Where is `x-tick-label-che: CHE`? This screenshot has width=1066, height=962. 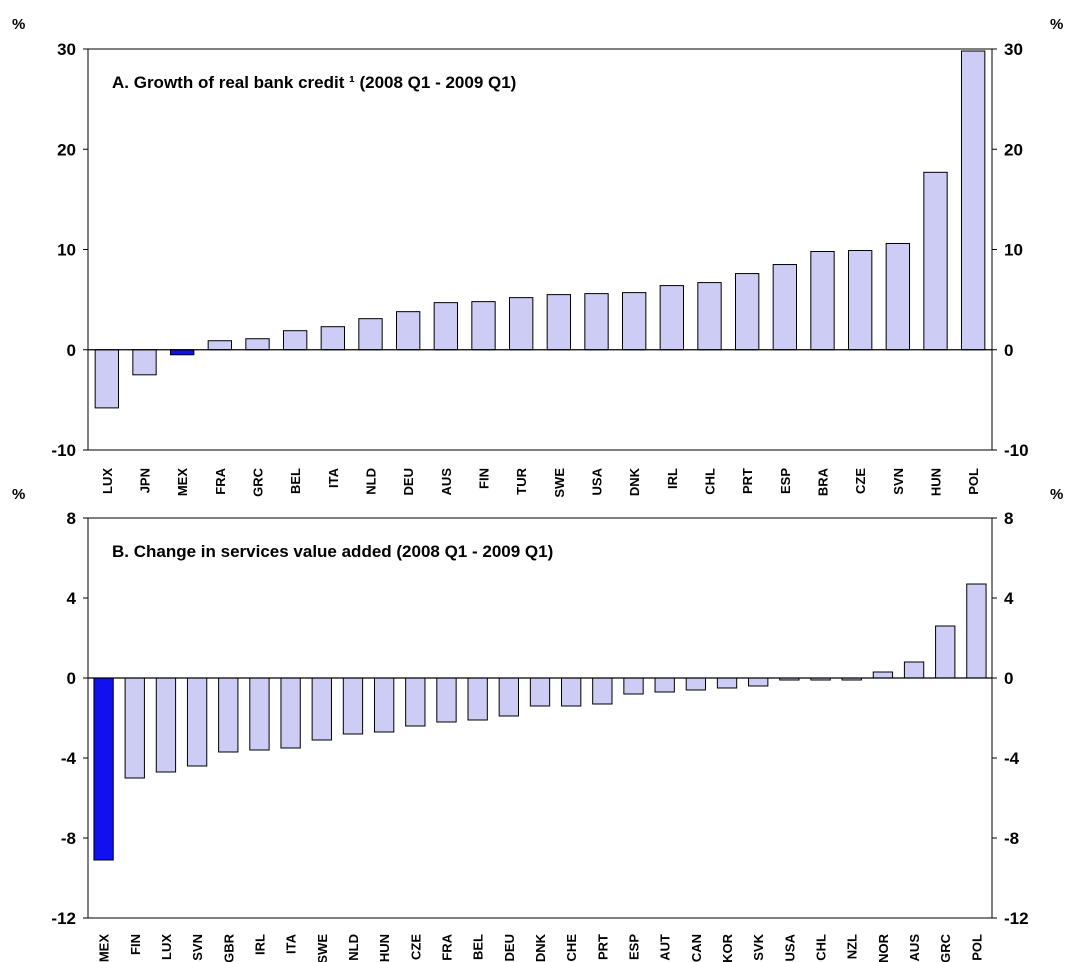 x-tick-label-che: CHE is located at coordinates (571, 948).